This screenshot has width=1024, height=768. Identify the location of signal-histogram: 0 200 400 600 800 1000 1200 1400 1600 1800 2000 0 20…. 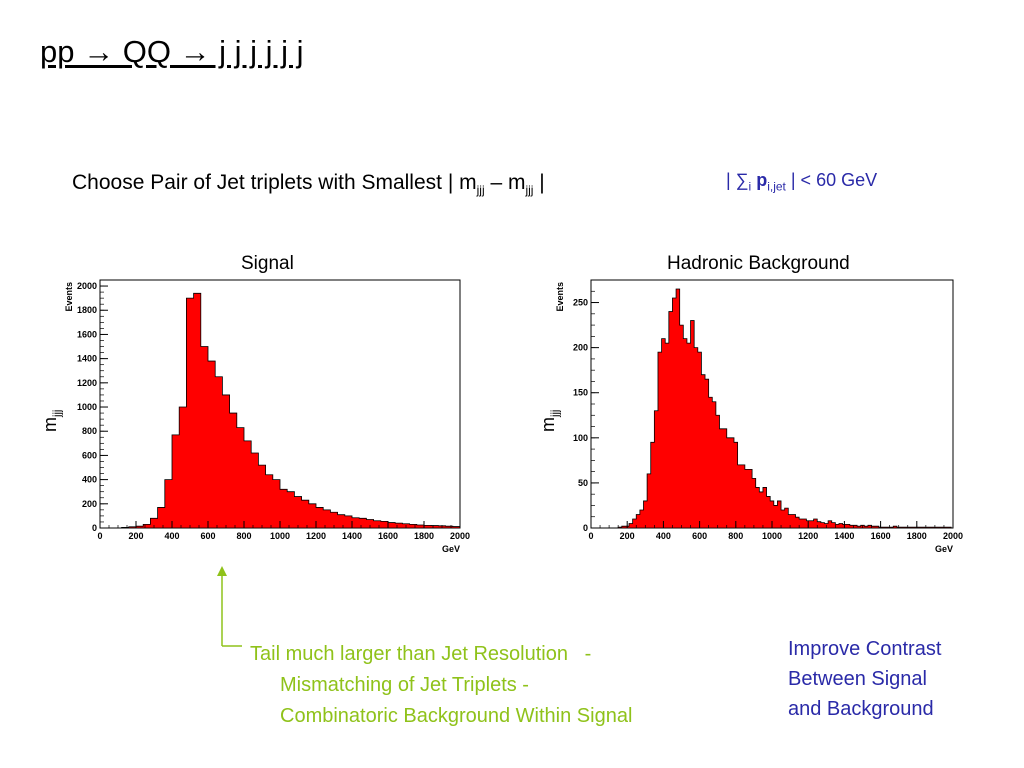
(267, 416).